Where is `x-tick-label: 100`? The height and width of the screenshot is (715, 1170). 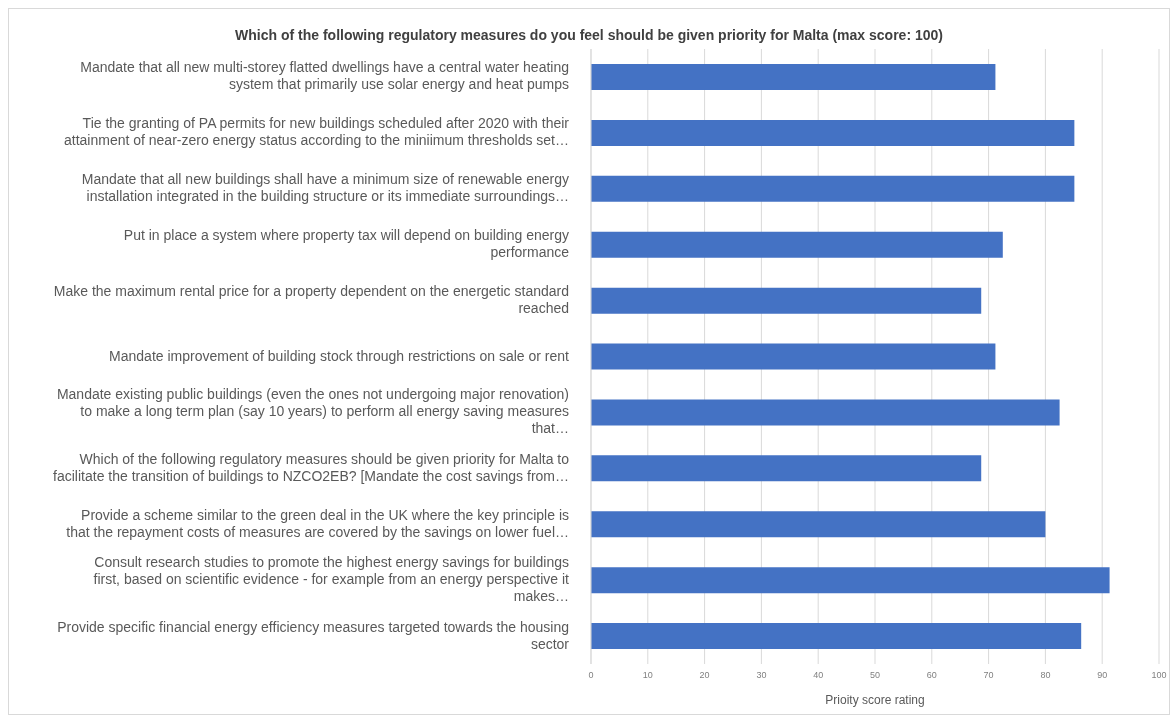
x-tick-label: 100 is located at coordinates (1159, 675).